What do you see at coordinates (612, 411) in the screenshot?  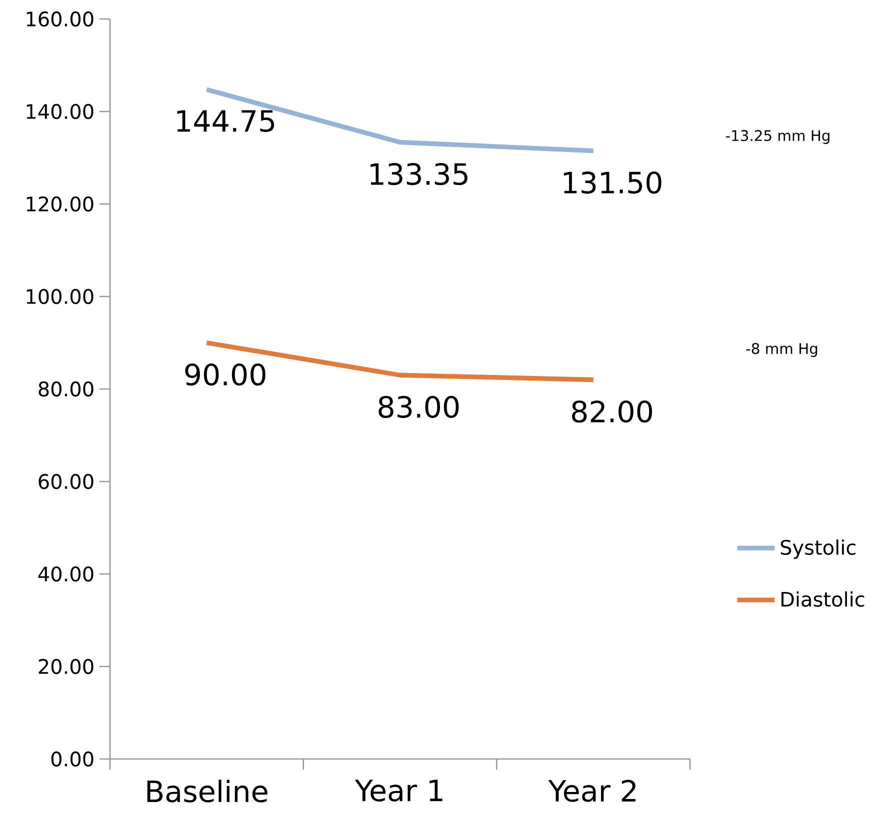 I see `data-label: 82.00` at bounding box center [612, 411].